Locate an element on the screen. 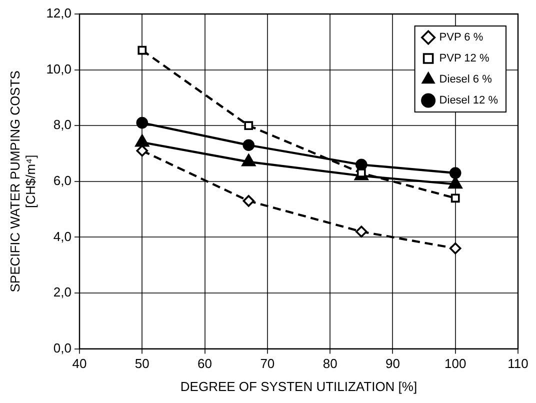 This screenshot has height=403, width=536. y-tick-label: 0,0 is located at coordinates (62, 348).